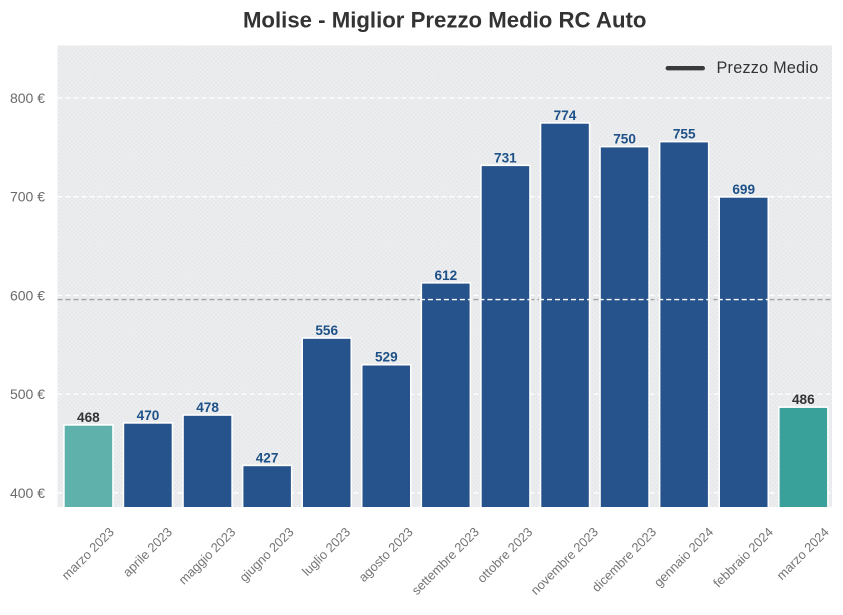  I want to click on svg-text: 750, so click(624, 139).